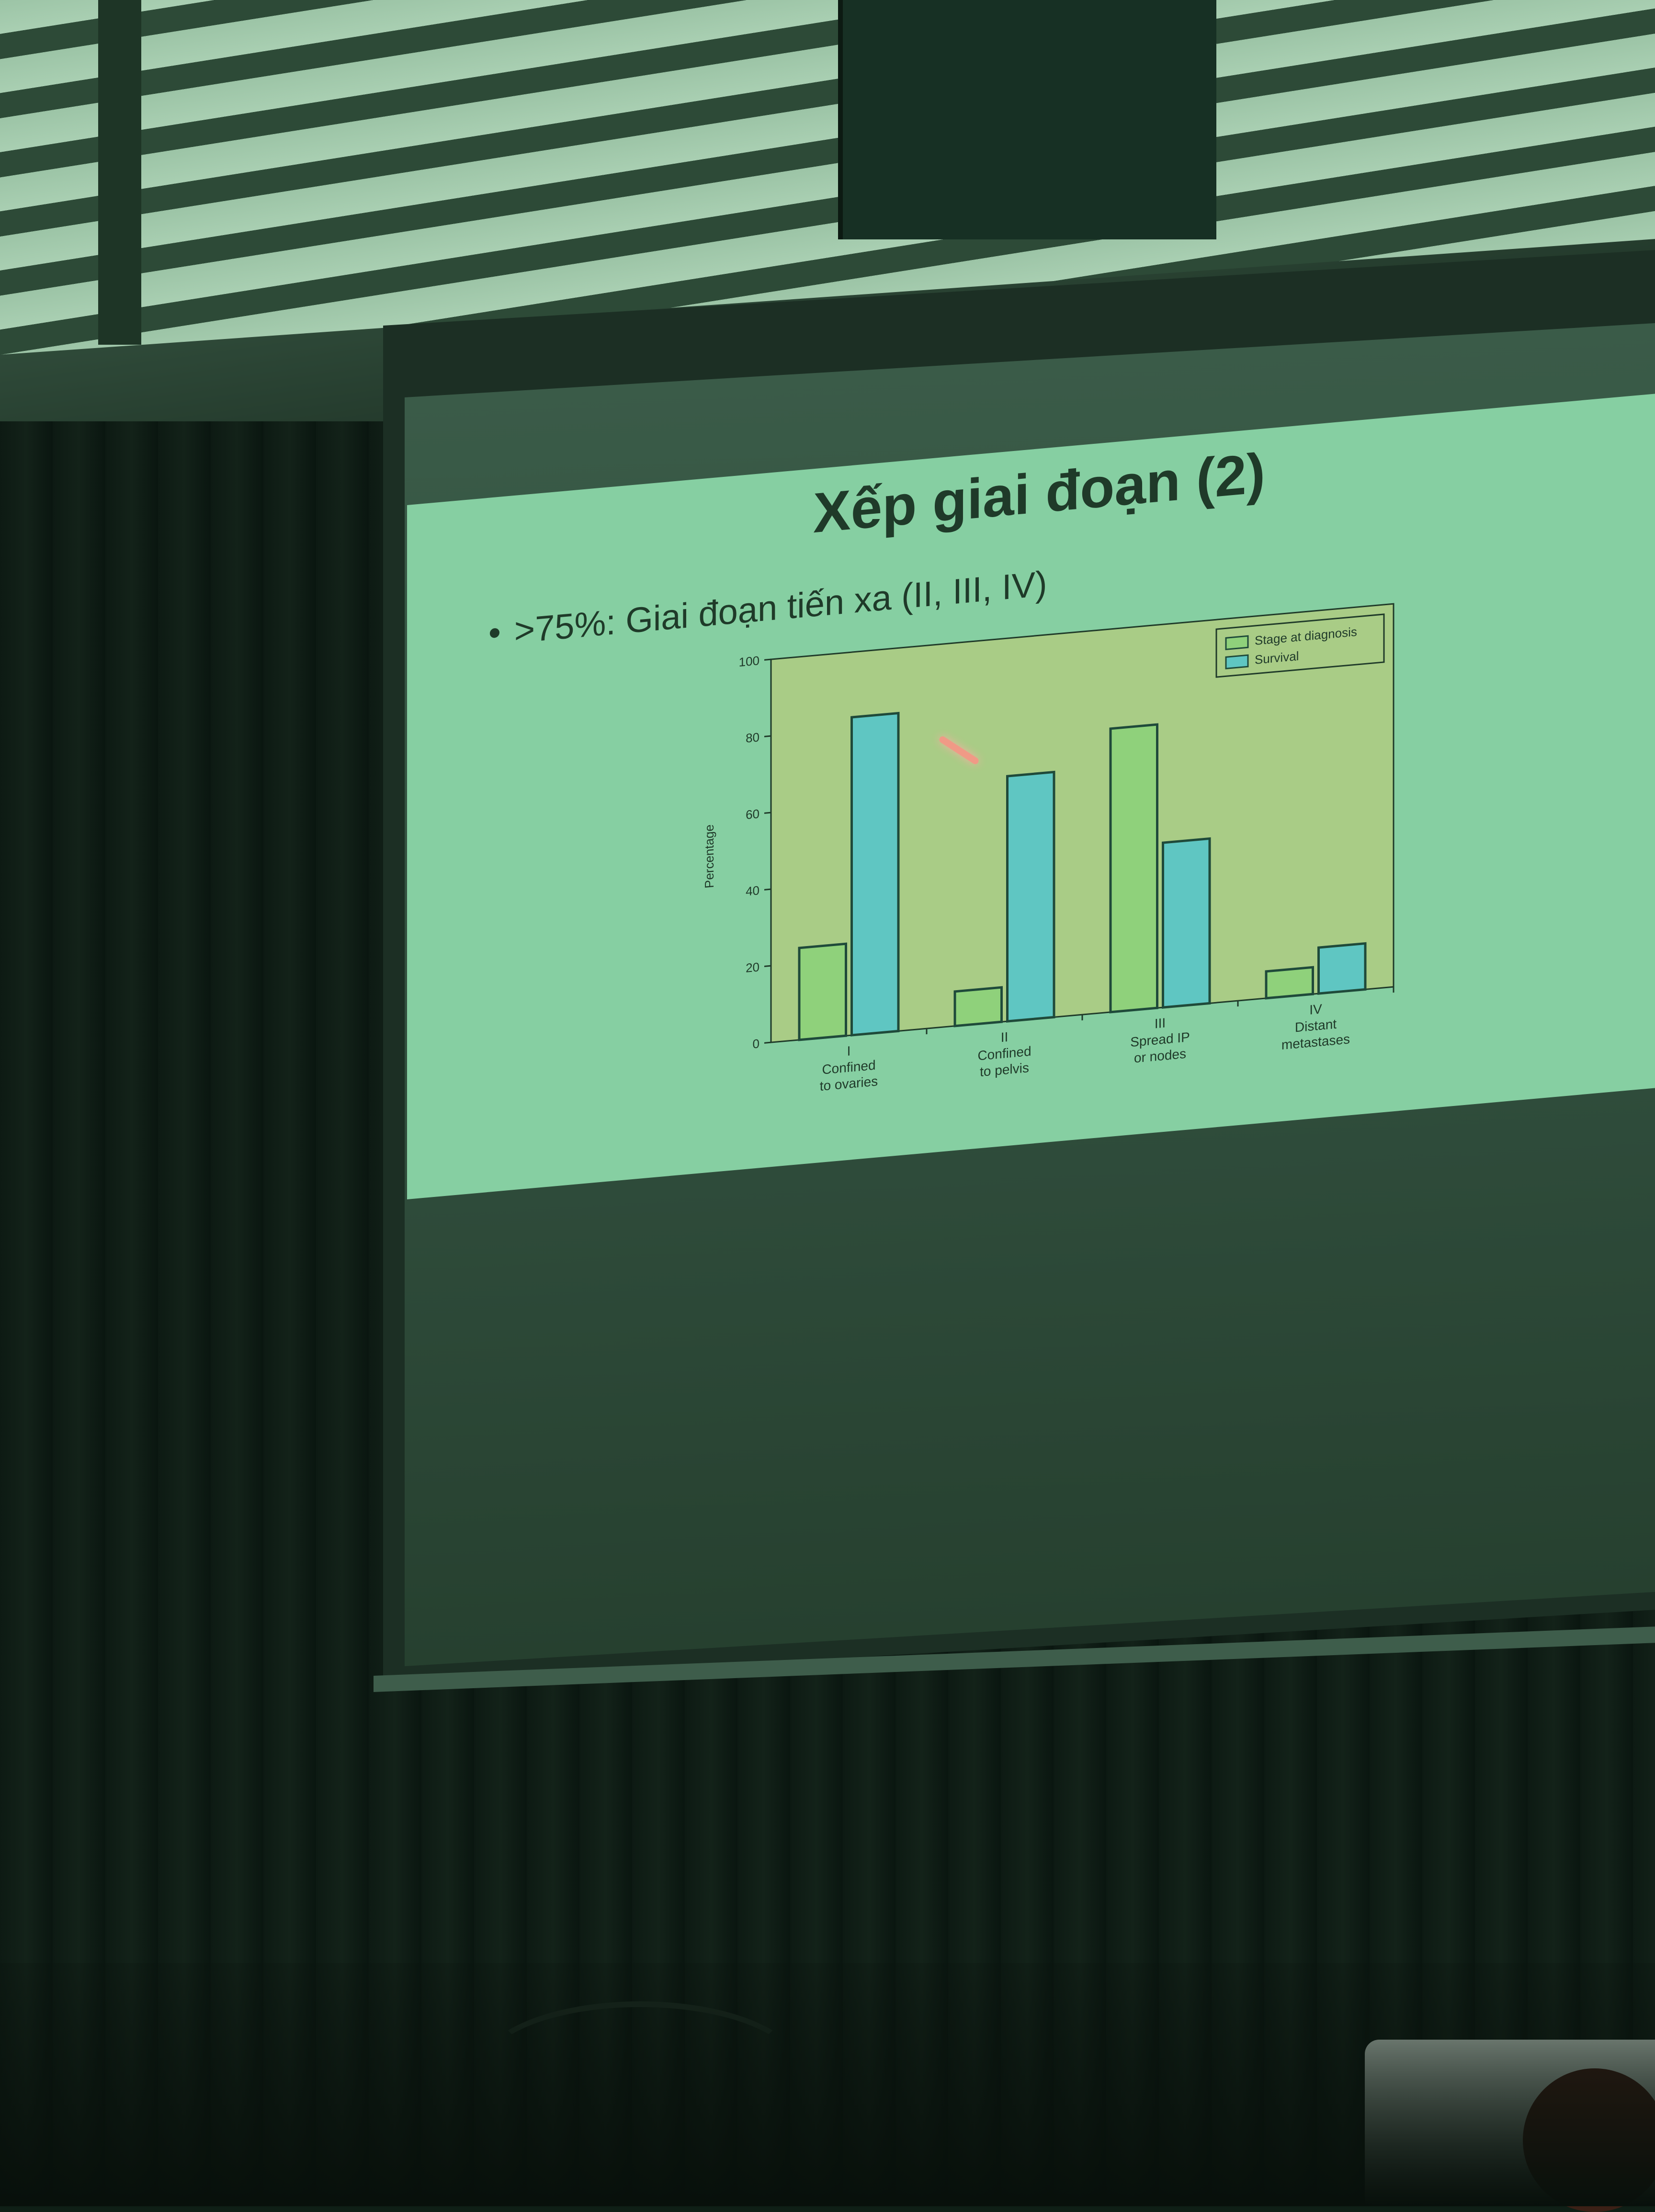 This screenshot has width=1655, height=2212. Describe the element at coordinates (827, 2084) in the screenshot. I see `floor-shadow` at that location.